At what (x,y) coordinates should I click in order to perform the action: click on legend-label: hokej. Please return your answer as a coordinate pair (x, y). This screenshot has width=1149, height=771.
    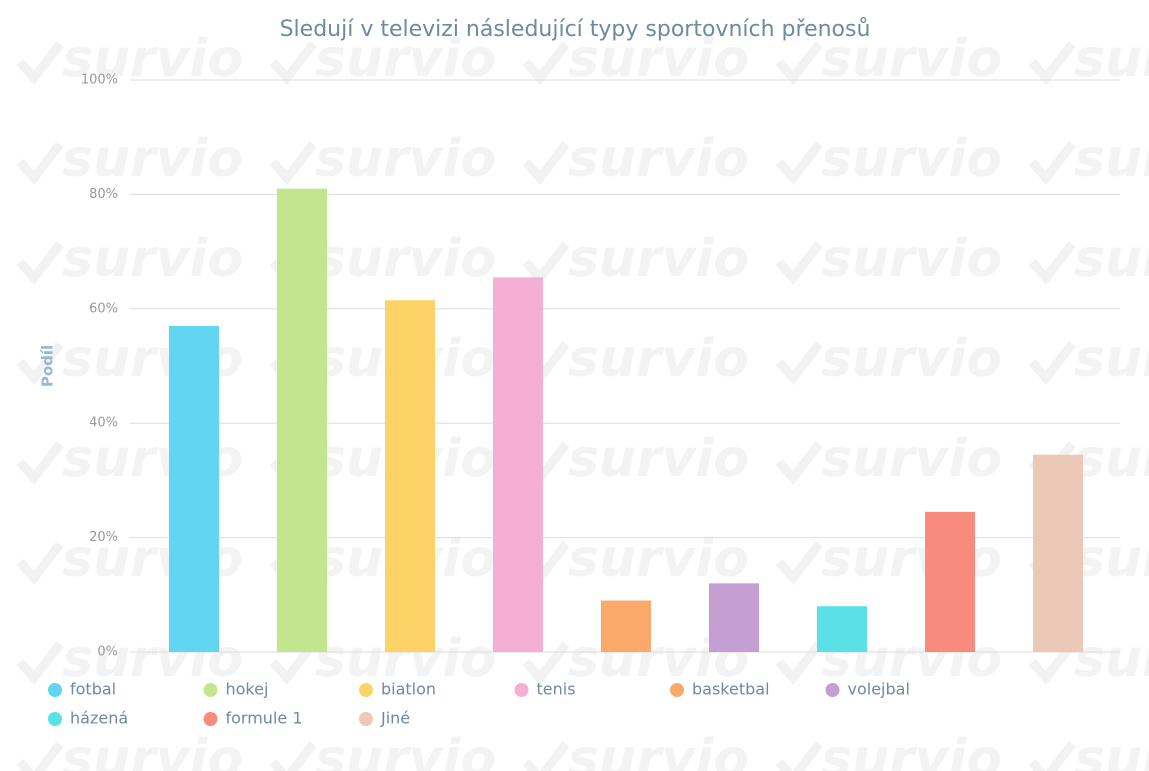
    Looking at the image, I should click on (247, 689).